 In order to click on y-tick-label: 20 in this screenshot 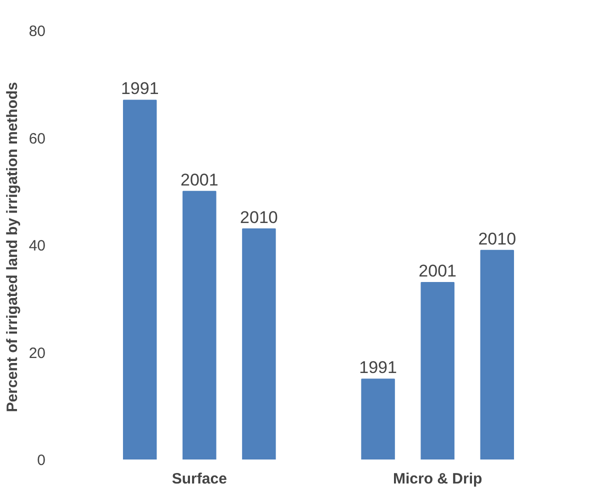, I will do `click(37, 353)`.